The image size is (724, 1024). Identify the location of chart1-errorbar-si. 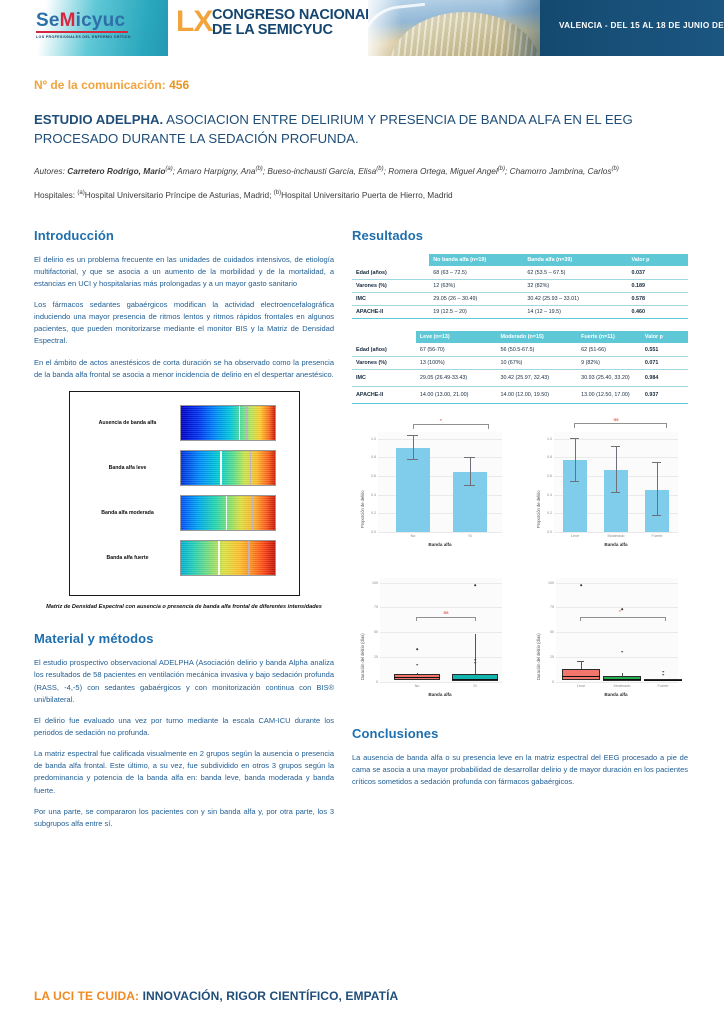
(470, 472).